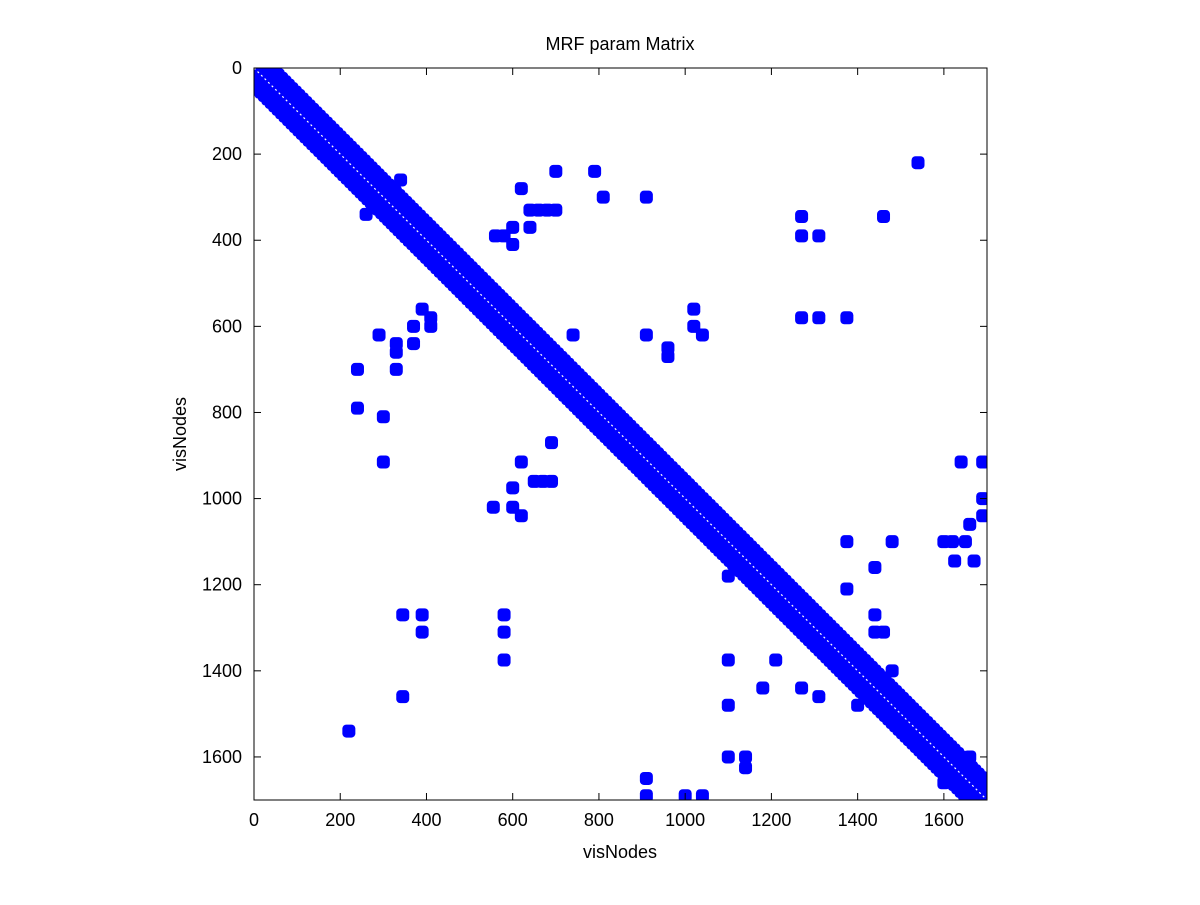  I want to click on y-tick-label: 1200, so click(222, 585).